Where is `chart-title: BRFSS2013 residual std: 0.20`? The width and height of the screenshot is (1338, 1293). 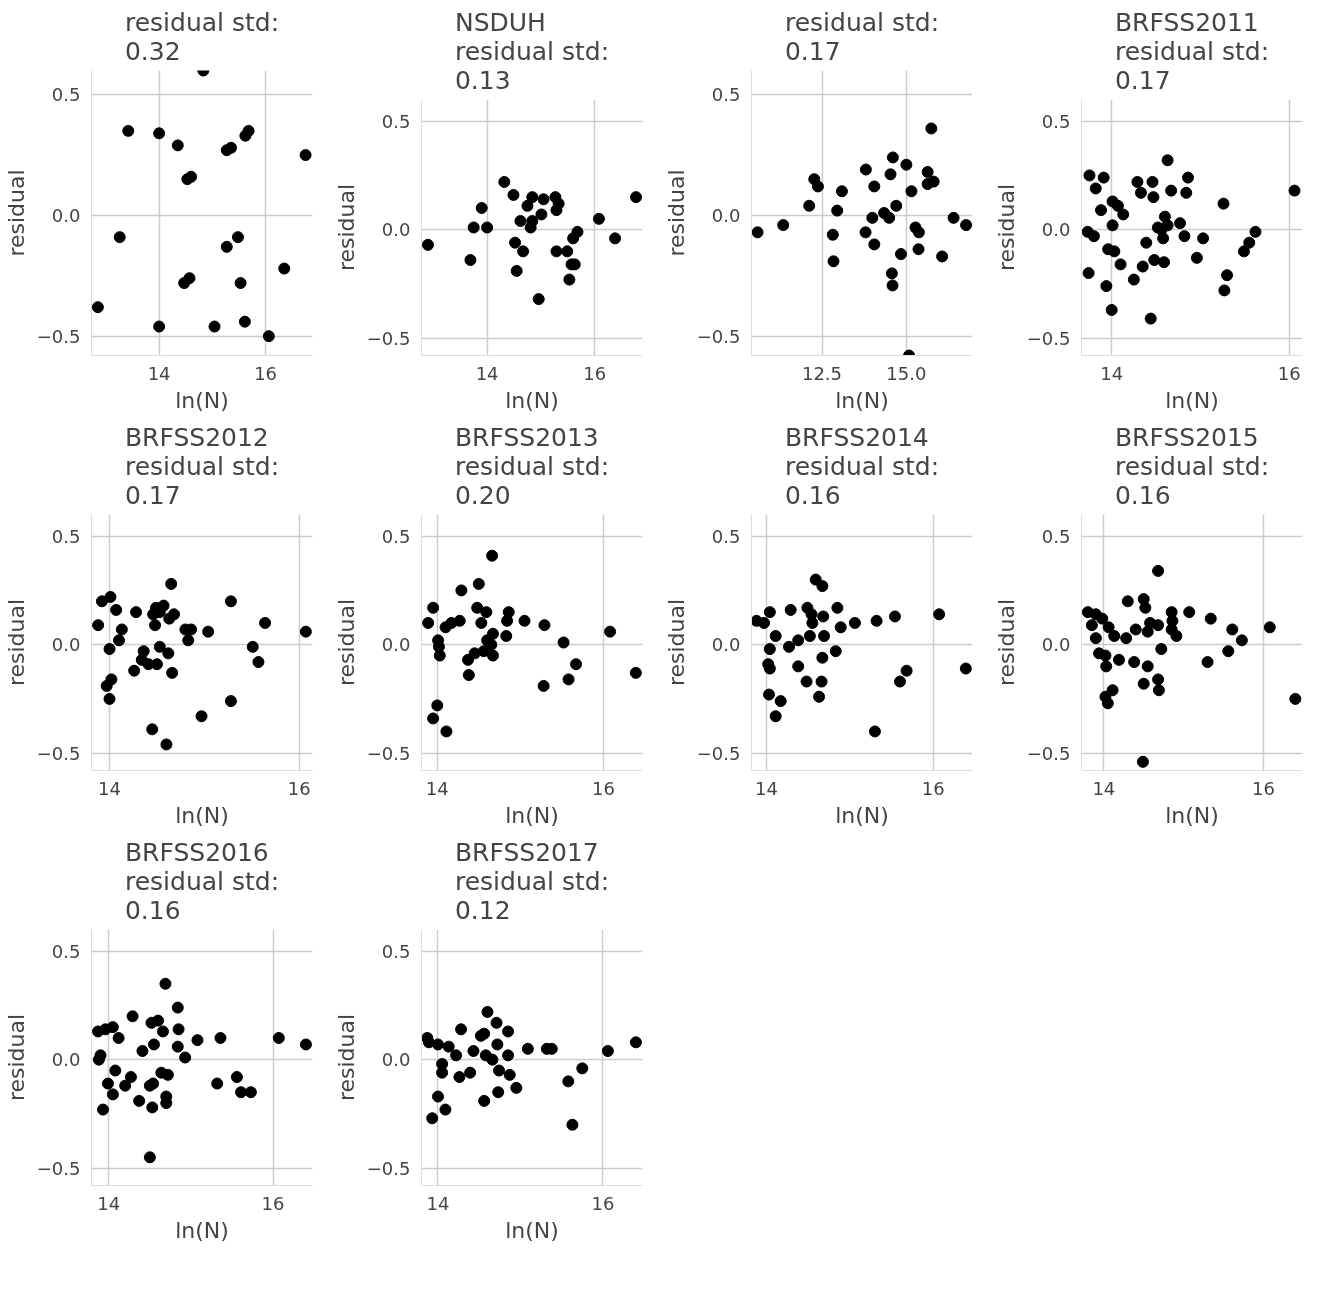
chart-title: BRFSS2013 residual std: 0.20 is located at coordinates (532, 466).